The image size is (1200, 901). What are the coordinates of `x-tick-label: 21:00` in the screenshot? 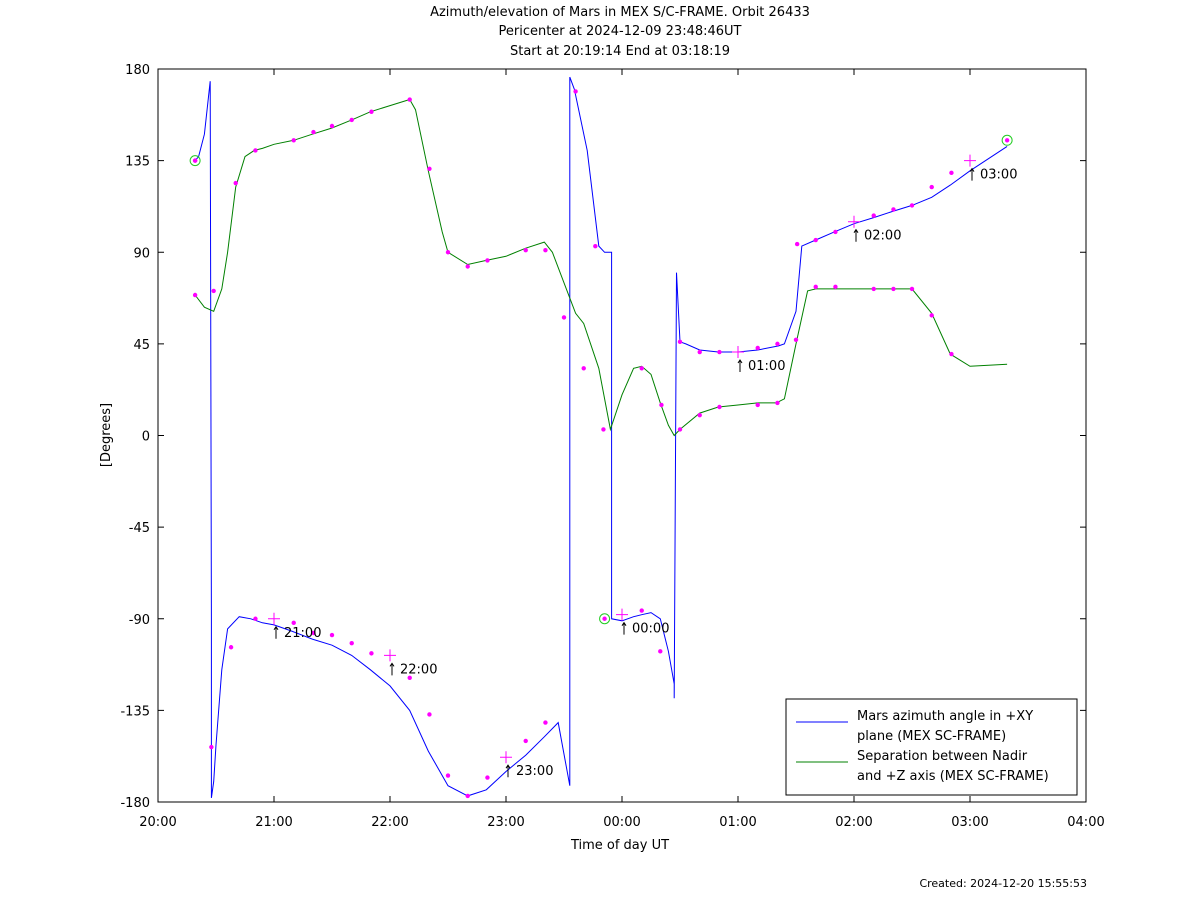 It's located at (273, 822).